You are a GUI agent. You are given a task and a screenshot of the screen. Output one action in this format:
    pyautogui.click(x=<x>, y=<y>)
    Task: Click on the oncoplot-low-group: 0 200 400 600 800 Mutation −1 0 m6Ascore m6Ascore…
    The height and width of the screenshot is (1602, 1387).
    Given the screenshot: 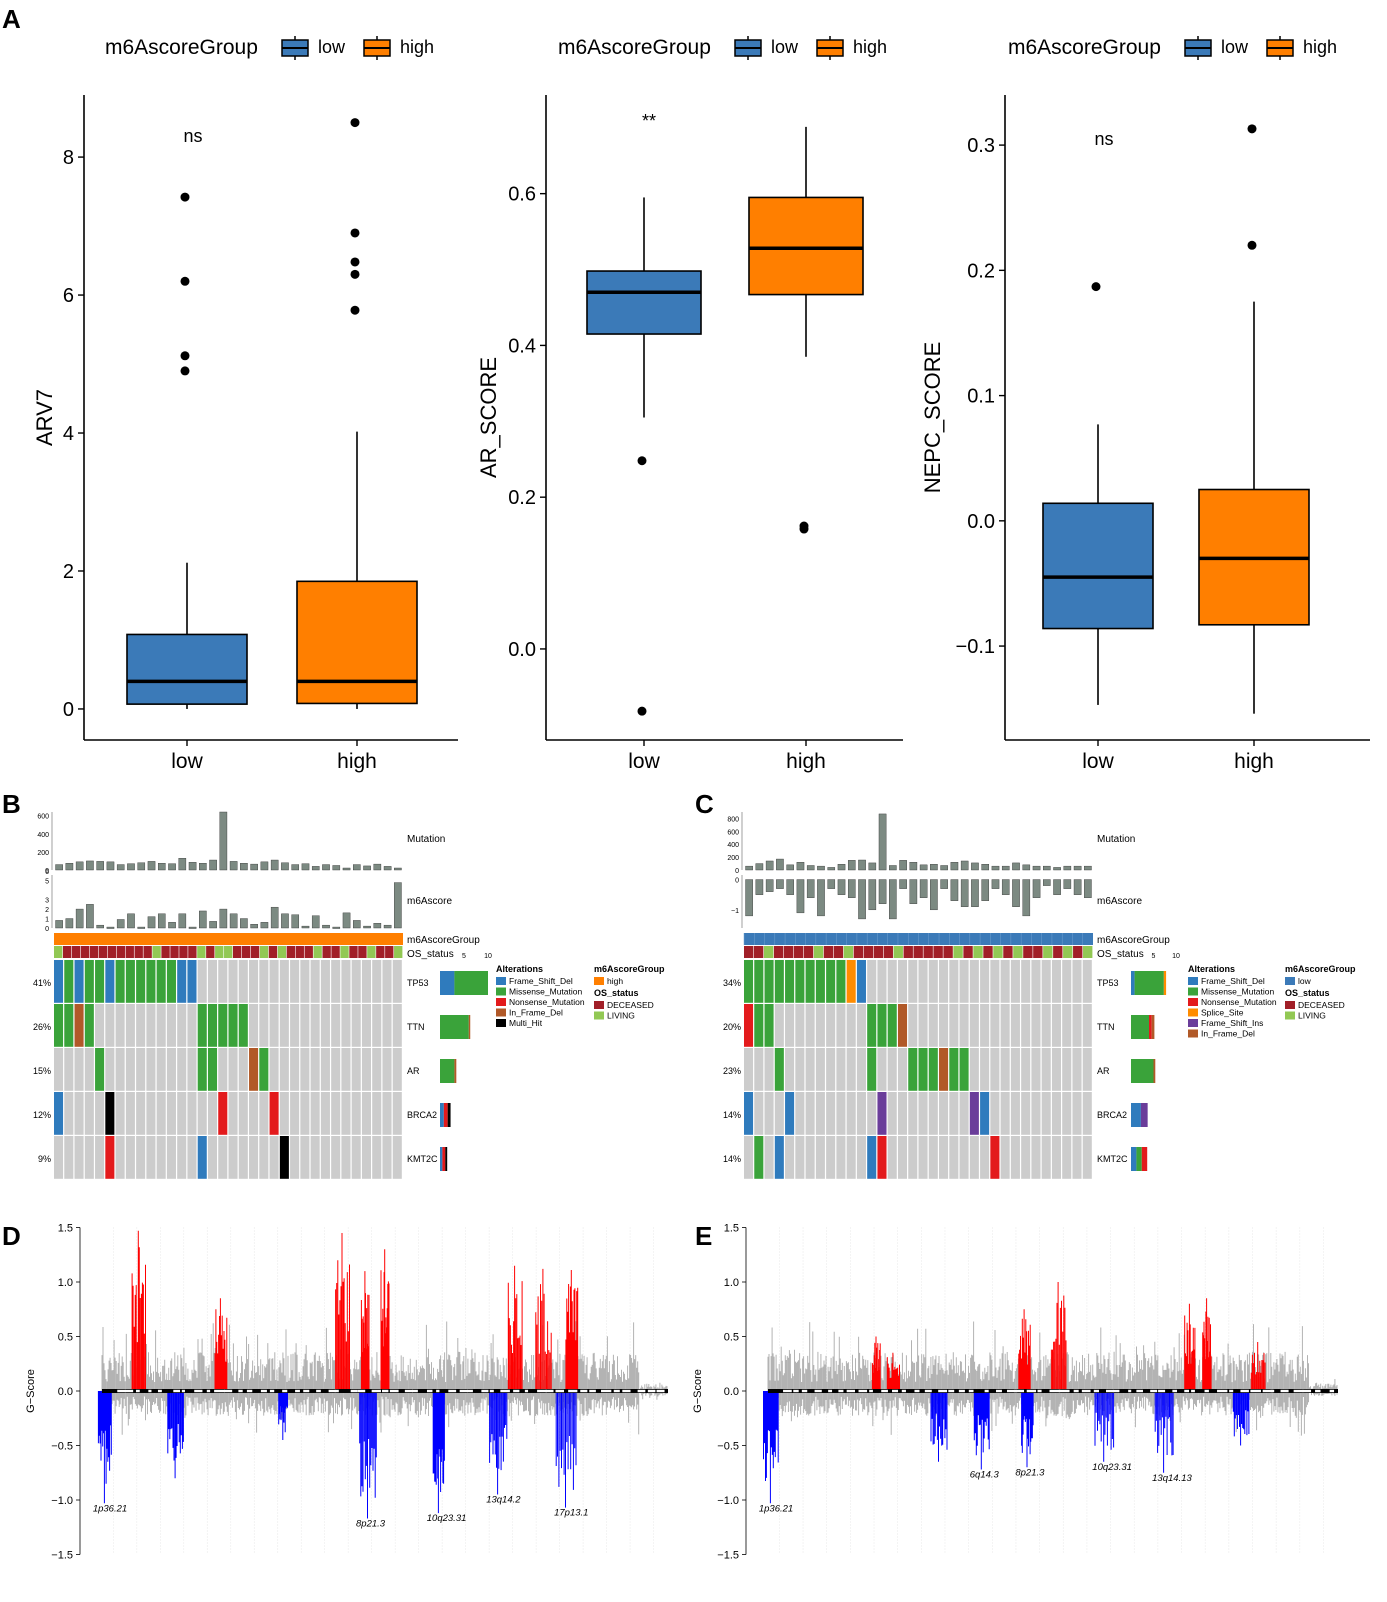 What is the action you would take?
    pyautogui.click(x=1039, y=995)
    